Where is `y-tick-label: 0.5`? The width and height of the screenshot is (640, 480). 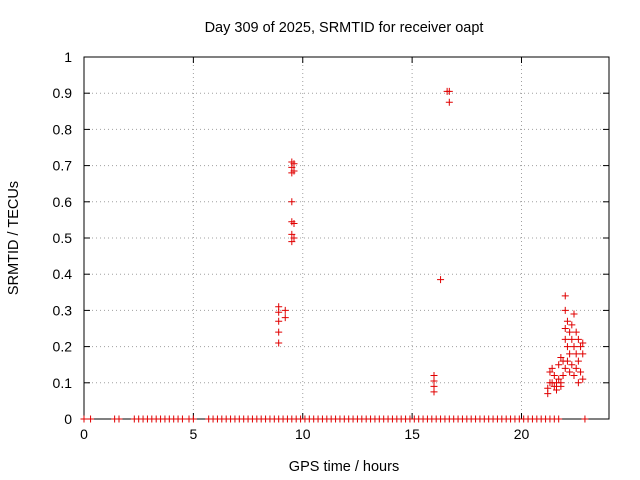 y-tick-label: 0.5 is located at coordinates (63, 238).